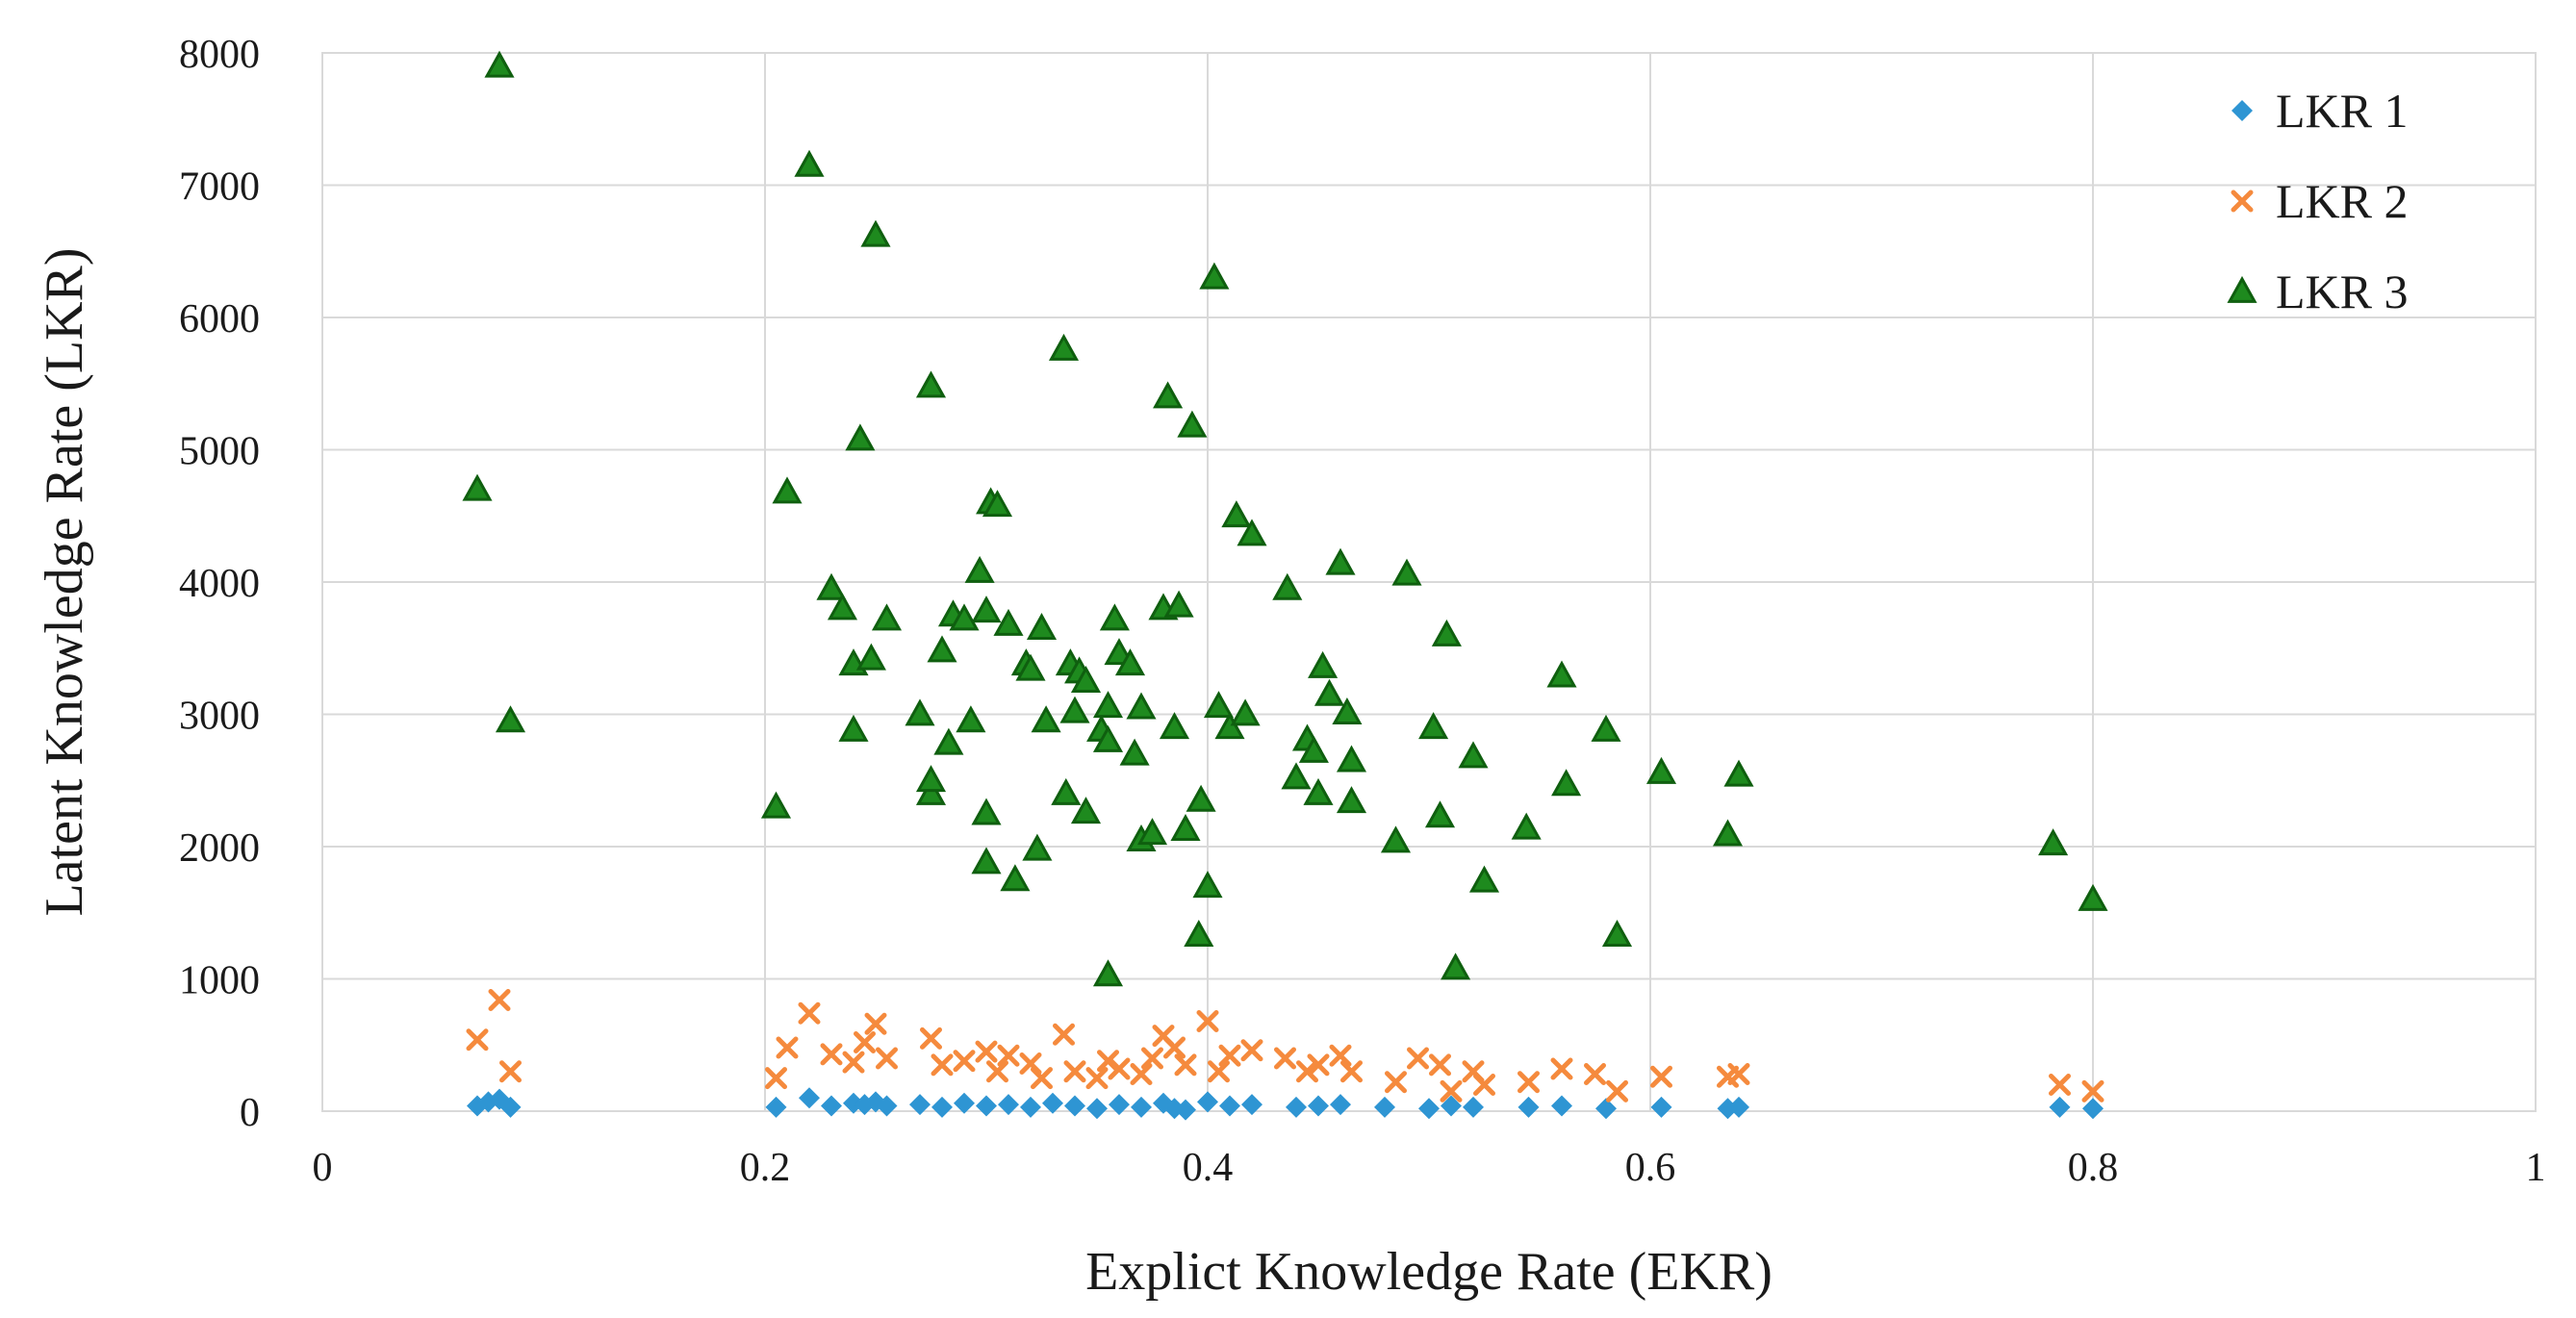 This screenshot has height=1318, width=2576. Describe the element at coordinates (2093, 1168) in the screenshot. I see `x-tick-label: 0.8` at that location.